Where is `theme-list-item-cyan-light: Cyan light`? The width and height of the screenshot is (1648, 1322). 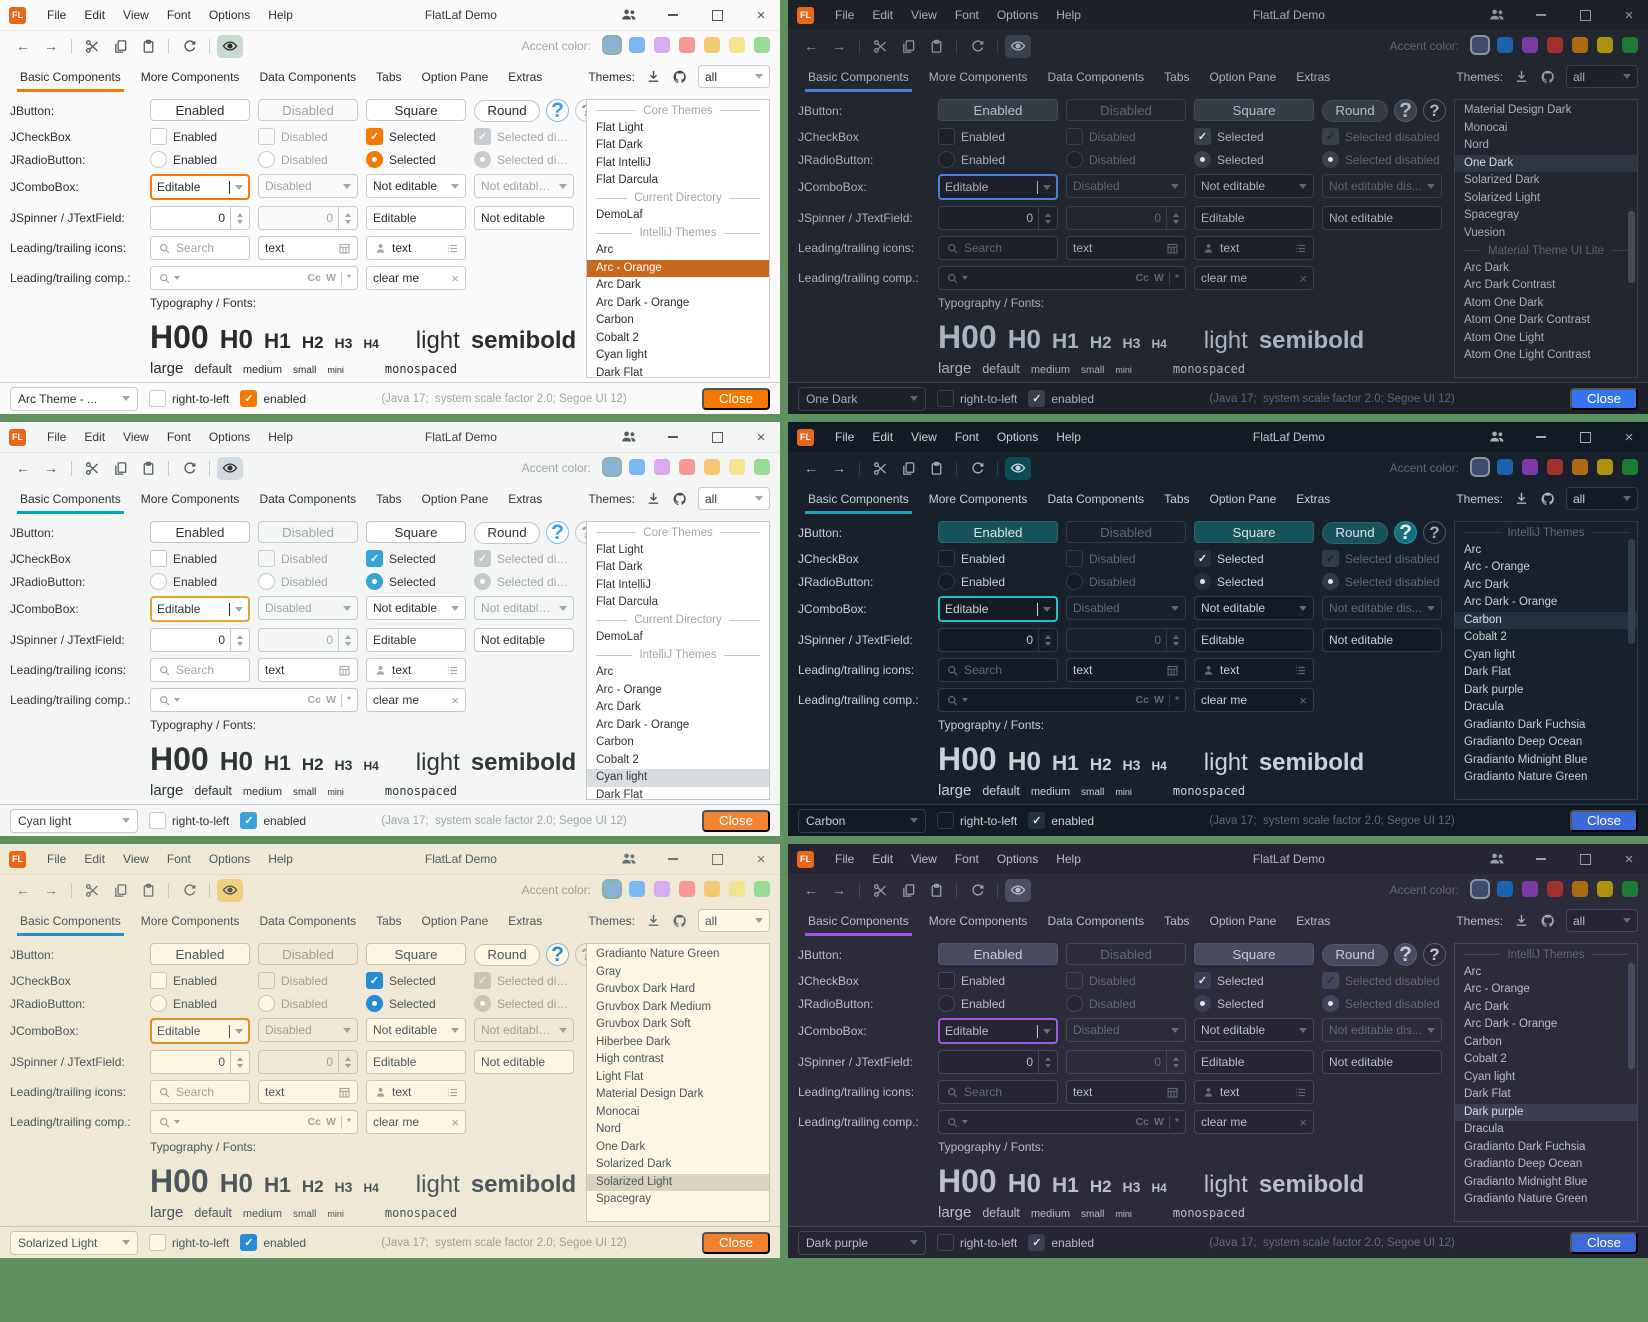 theme-list-item-cyan-light: Cyan light is located at coordinates (1490, 654).